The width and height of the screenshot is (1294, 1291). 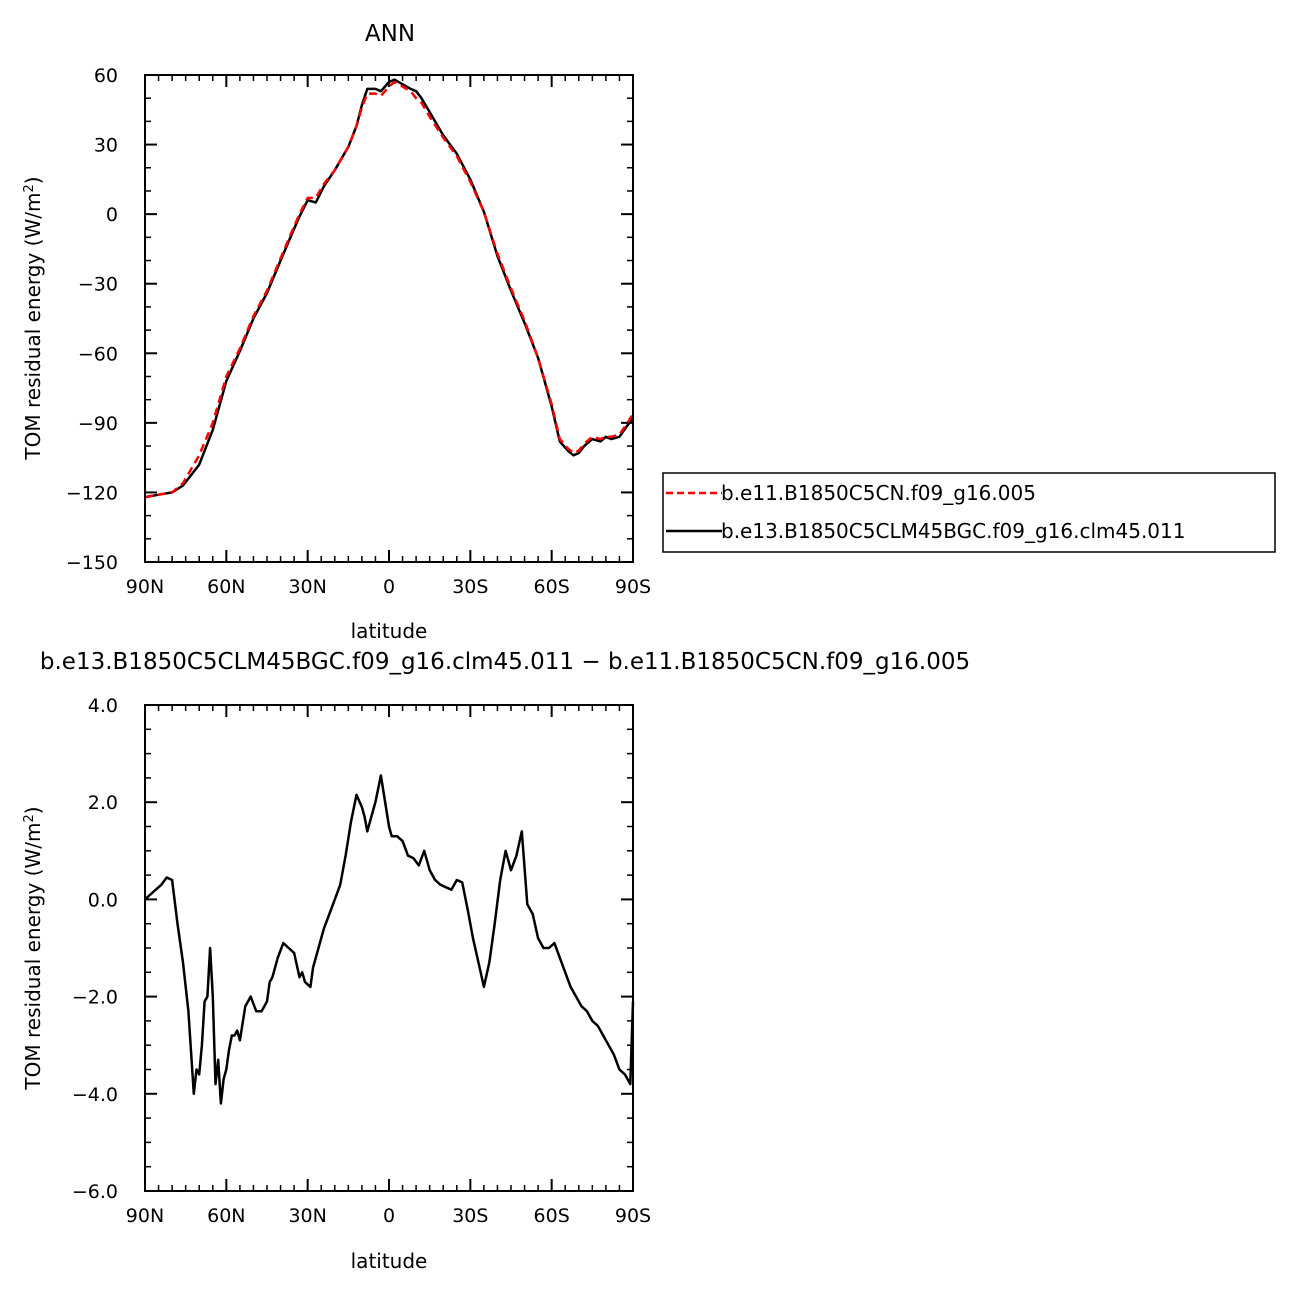 I want to click on y-tick-label: −90, so click(x=98, y=424).